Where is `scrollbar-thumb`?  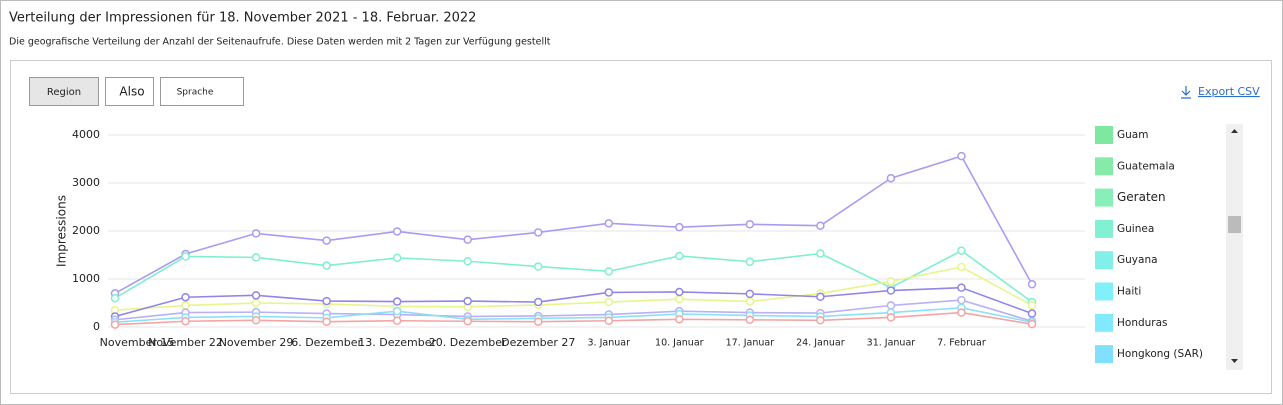 scrollbar-thumb is located at coordinates (1234, 224).